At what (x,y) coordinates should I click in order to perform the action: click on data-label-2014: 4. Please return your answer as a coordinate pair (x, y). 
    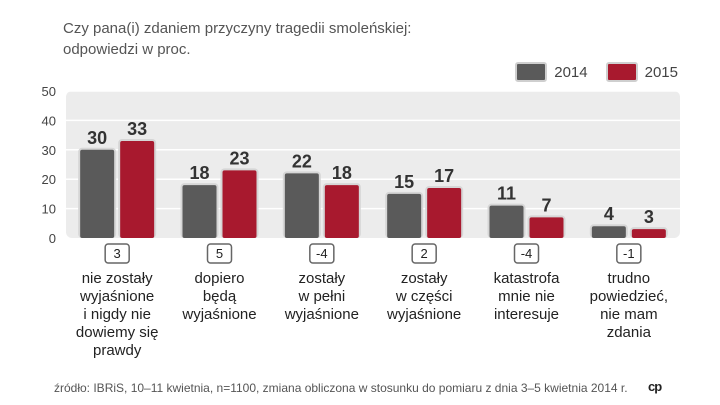
    Looking at the image, I should click on (609, 214).